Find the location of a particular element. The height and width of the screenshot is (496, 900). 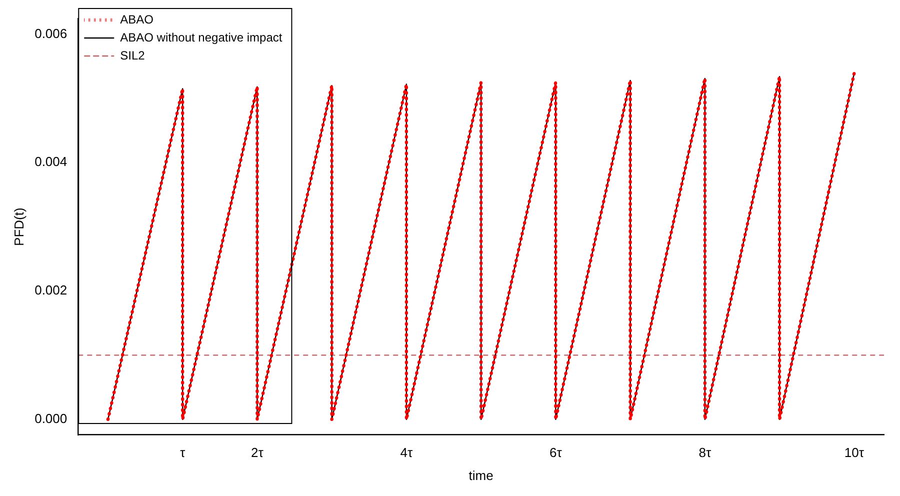

x-tick-label: τ is located at coordinates (183, 452).